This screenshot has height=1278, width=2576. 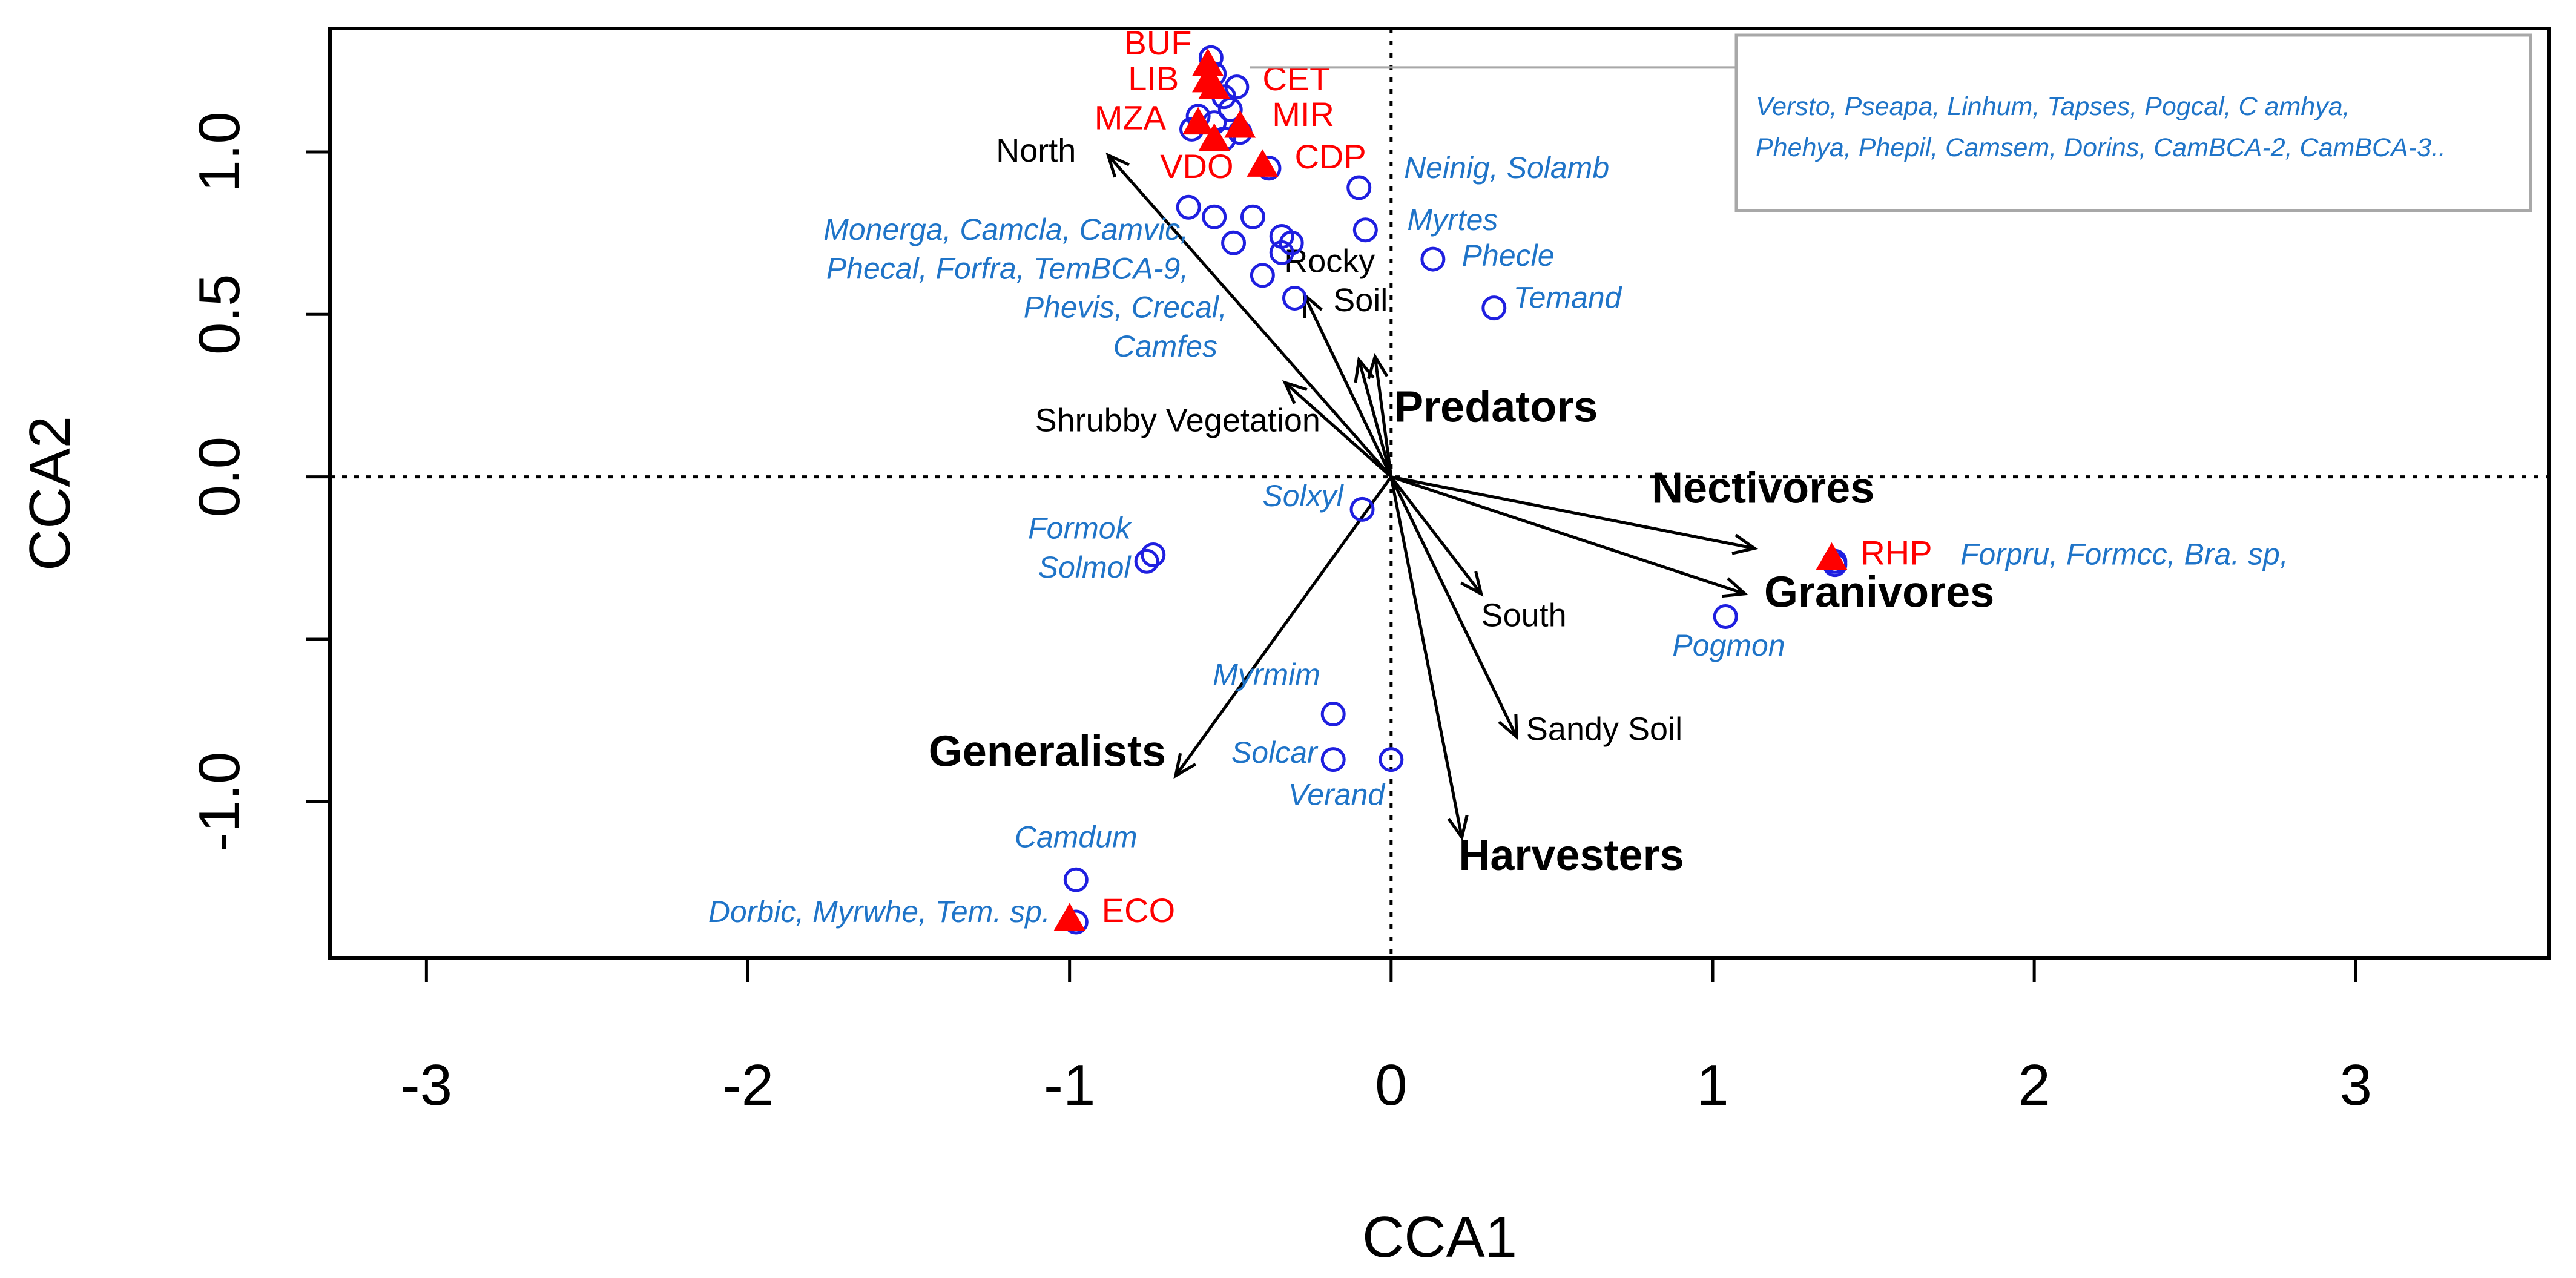 I want to click on arrow-rocky, so click(x=1375, y=418).